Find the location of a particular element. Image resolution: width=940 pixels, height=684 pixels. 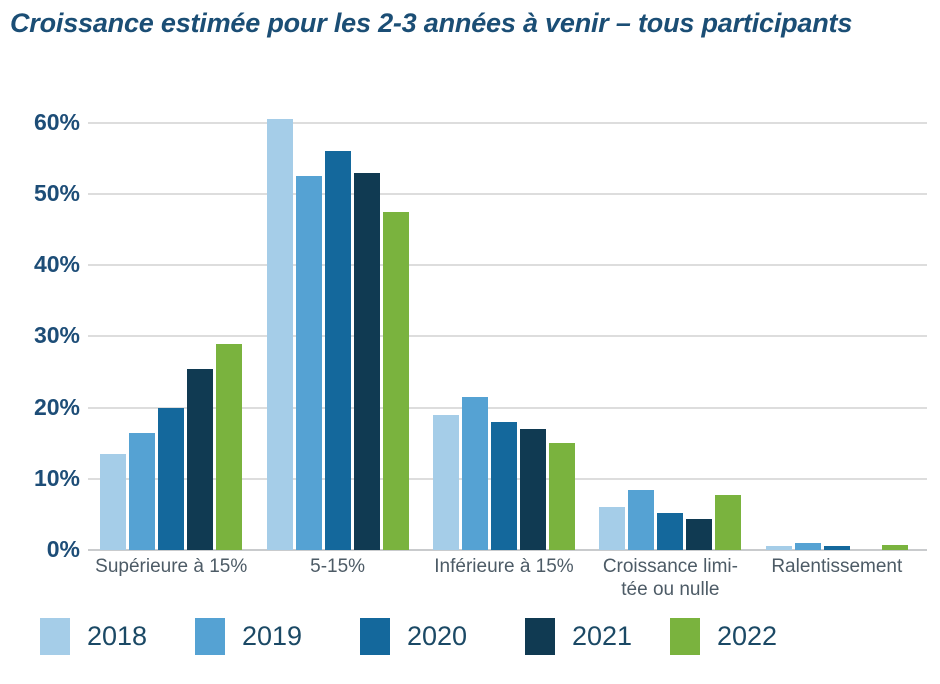

y-tick-label: 50% is located at coordinates (56, 193).